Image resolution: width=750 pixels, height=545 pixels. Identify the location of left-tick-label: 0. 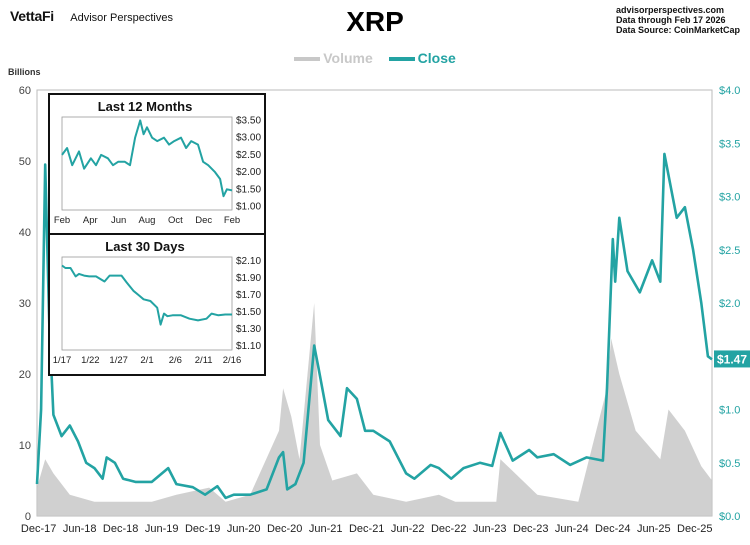
(28, 517).